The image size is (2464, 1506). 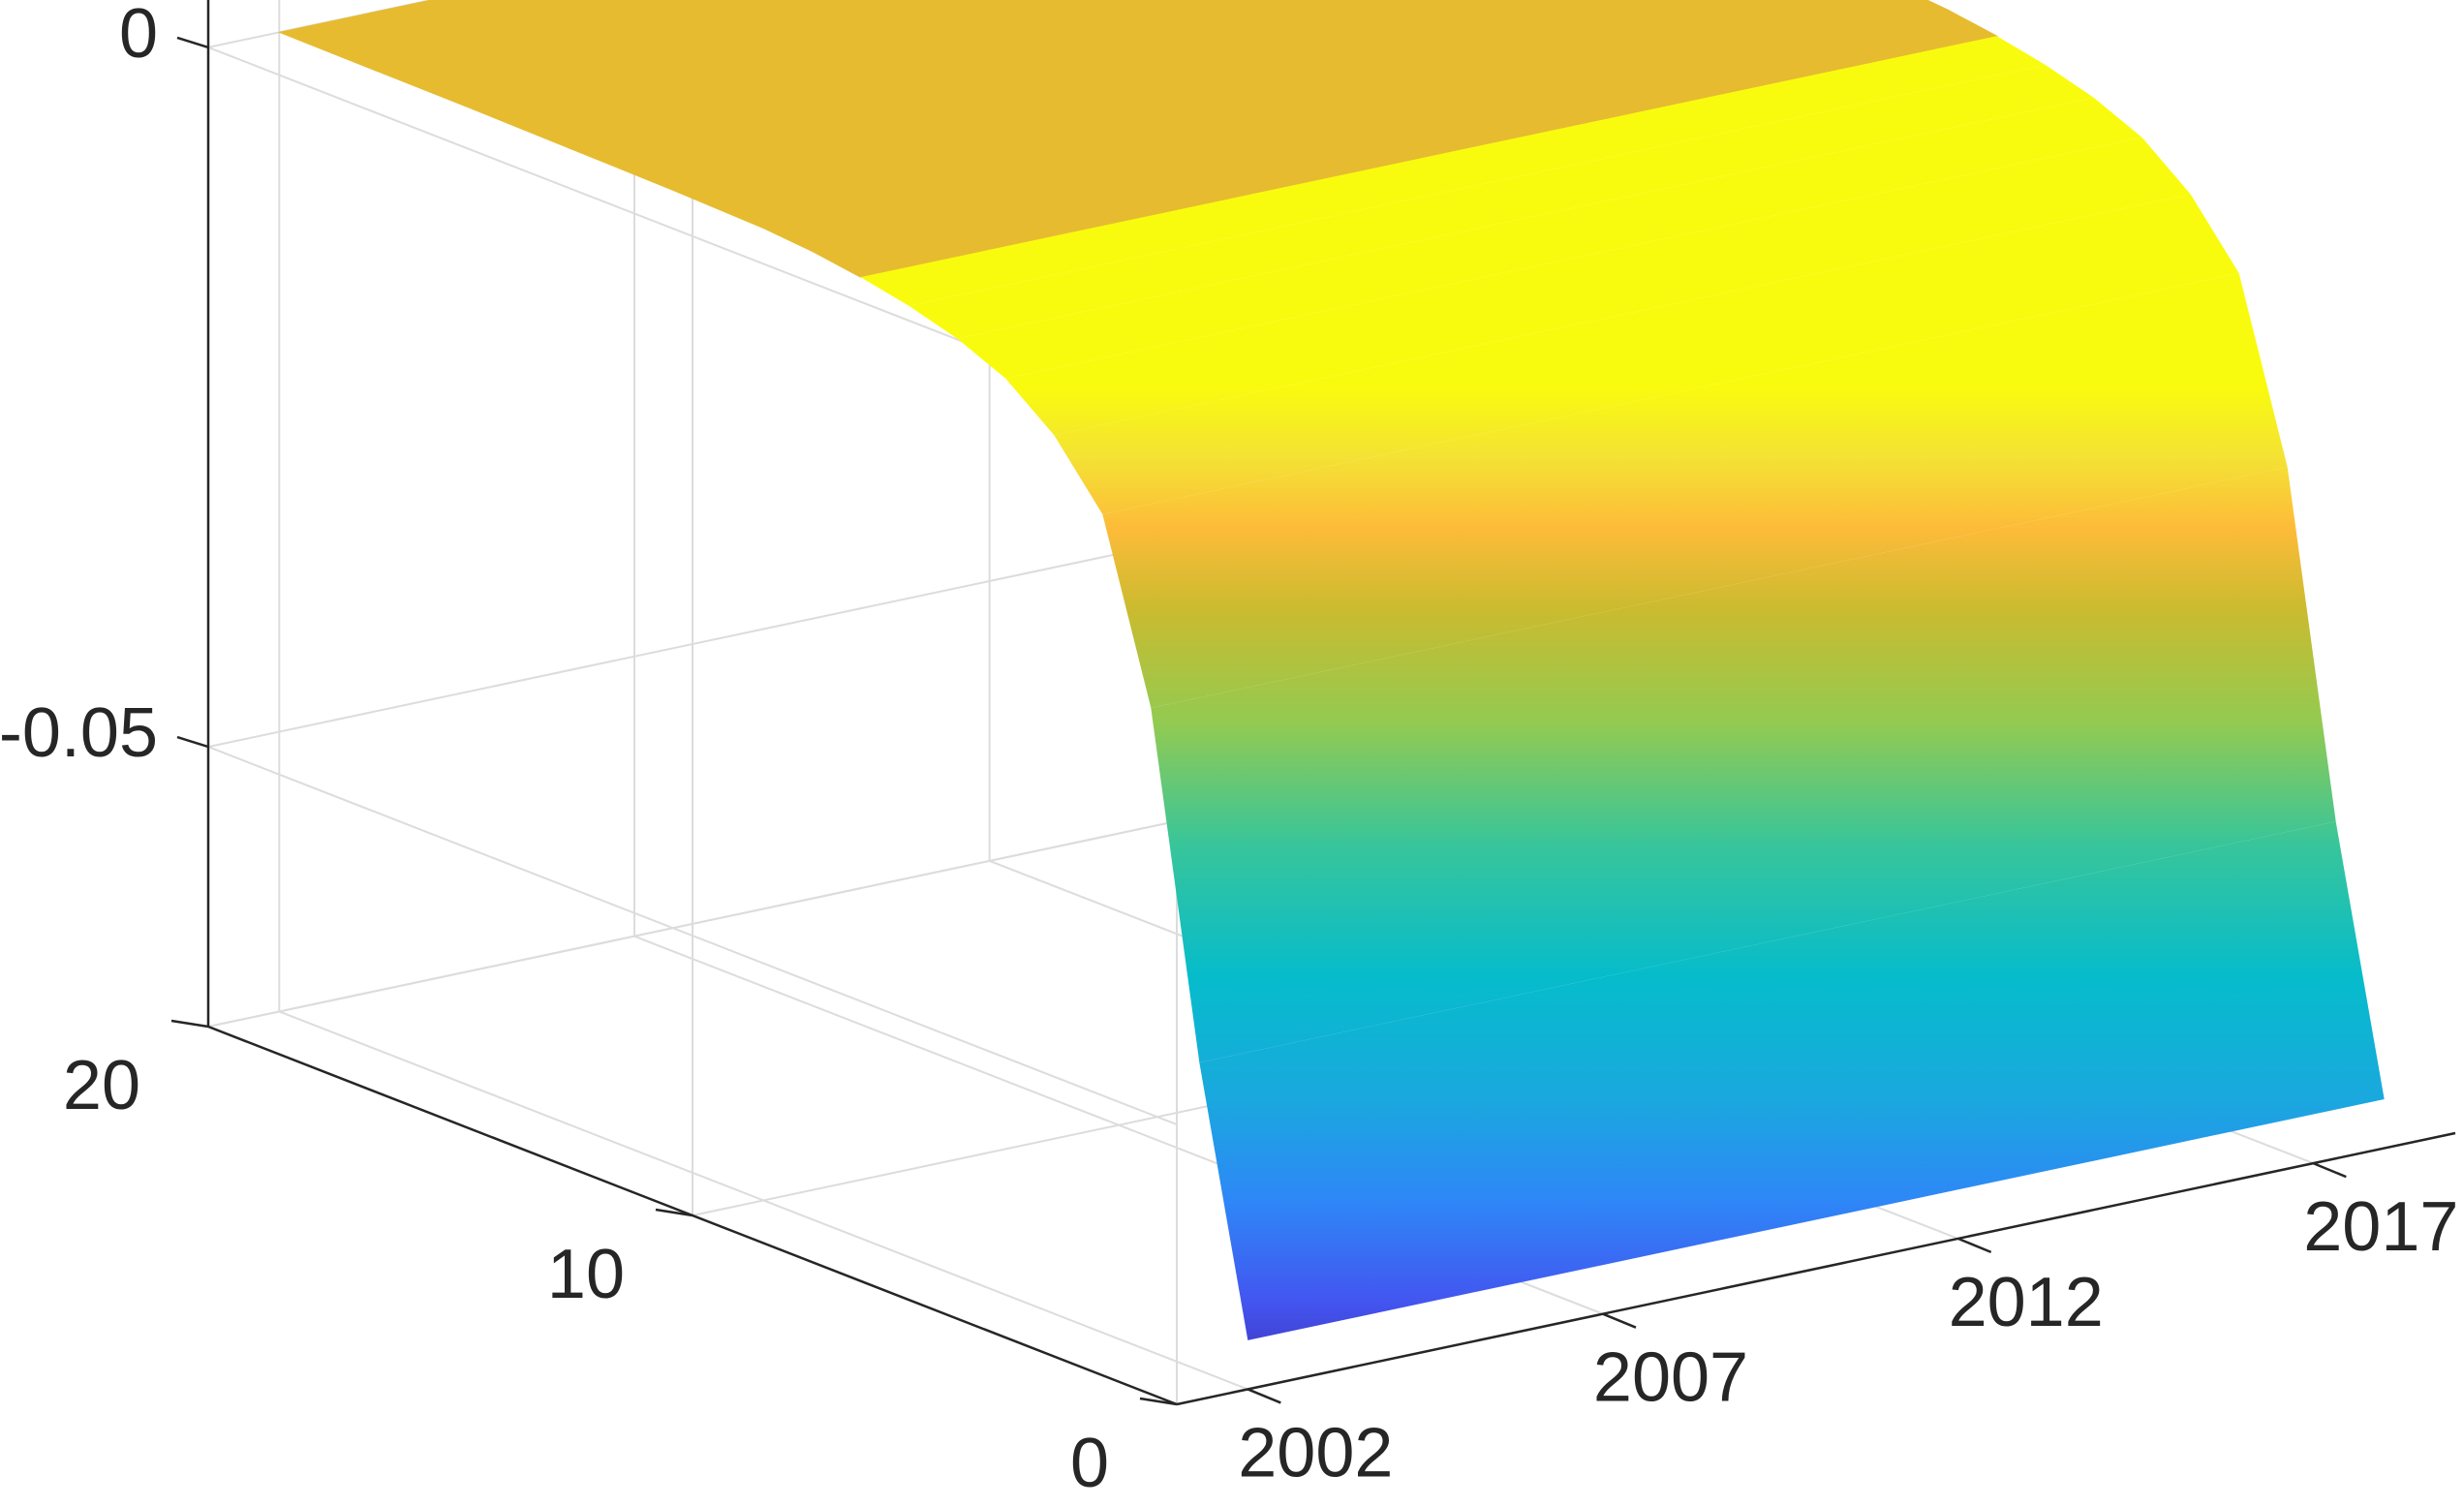 What do you see at coordinates (138, 36) in the screenshot?
I see `z-tick-label: 0` at bounding box center [138, 36].